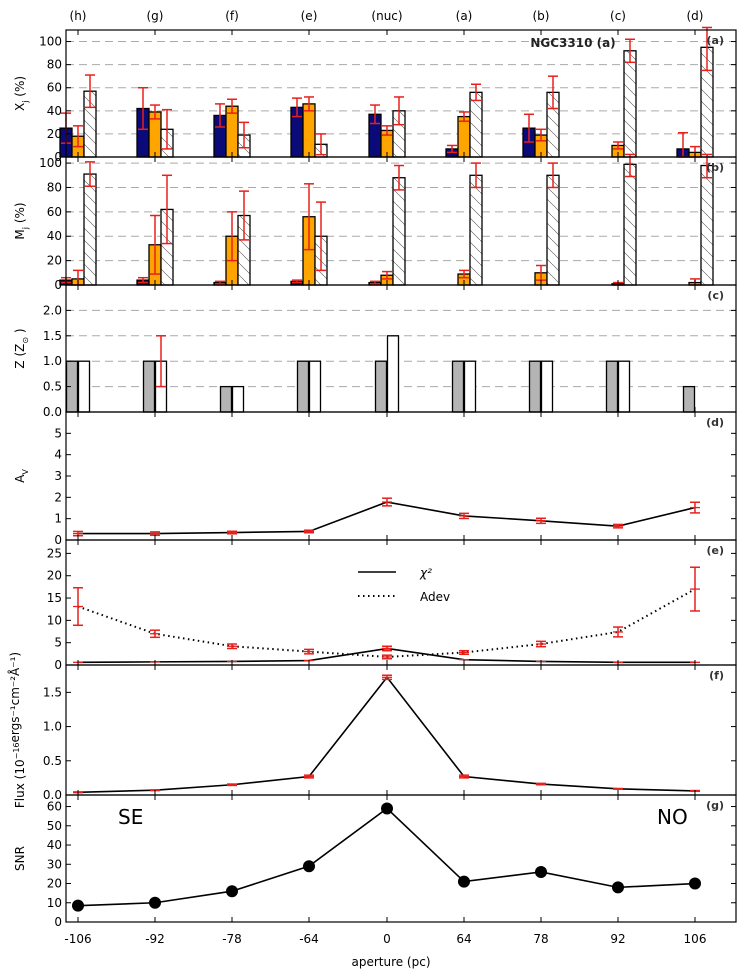 The height and width of the screenshot is (971, 747). What do you see at coordinates (54, 187) in the screenshot?
I see `panel-b-ytick-label: 80` at bounding box center [54, 187].